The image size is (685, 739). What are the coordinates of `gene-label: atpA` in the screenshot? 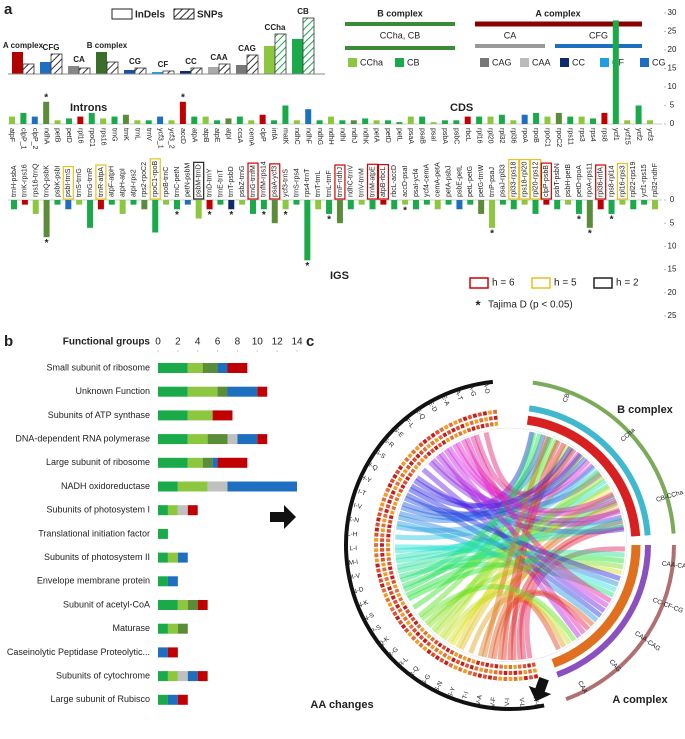 It's located at (193, 135).